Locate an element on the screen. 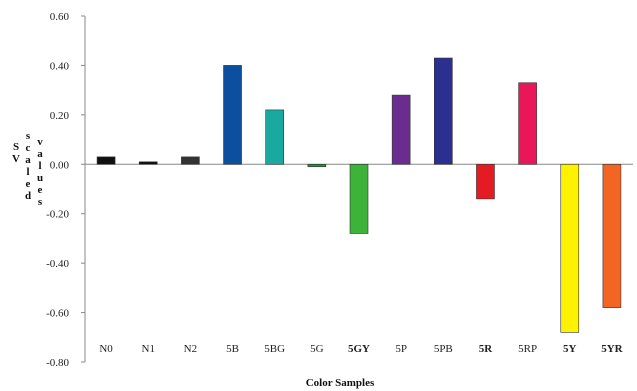 This screenshot has height=391, width=637. bar-n1 is located at coordinates (148, 163).